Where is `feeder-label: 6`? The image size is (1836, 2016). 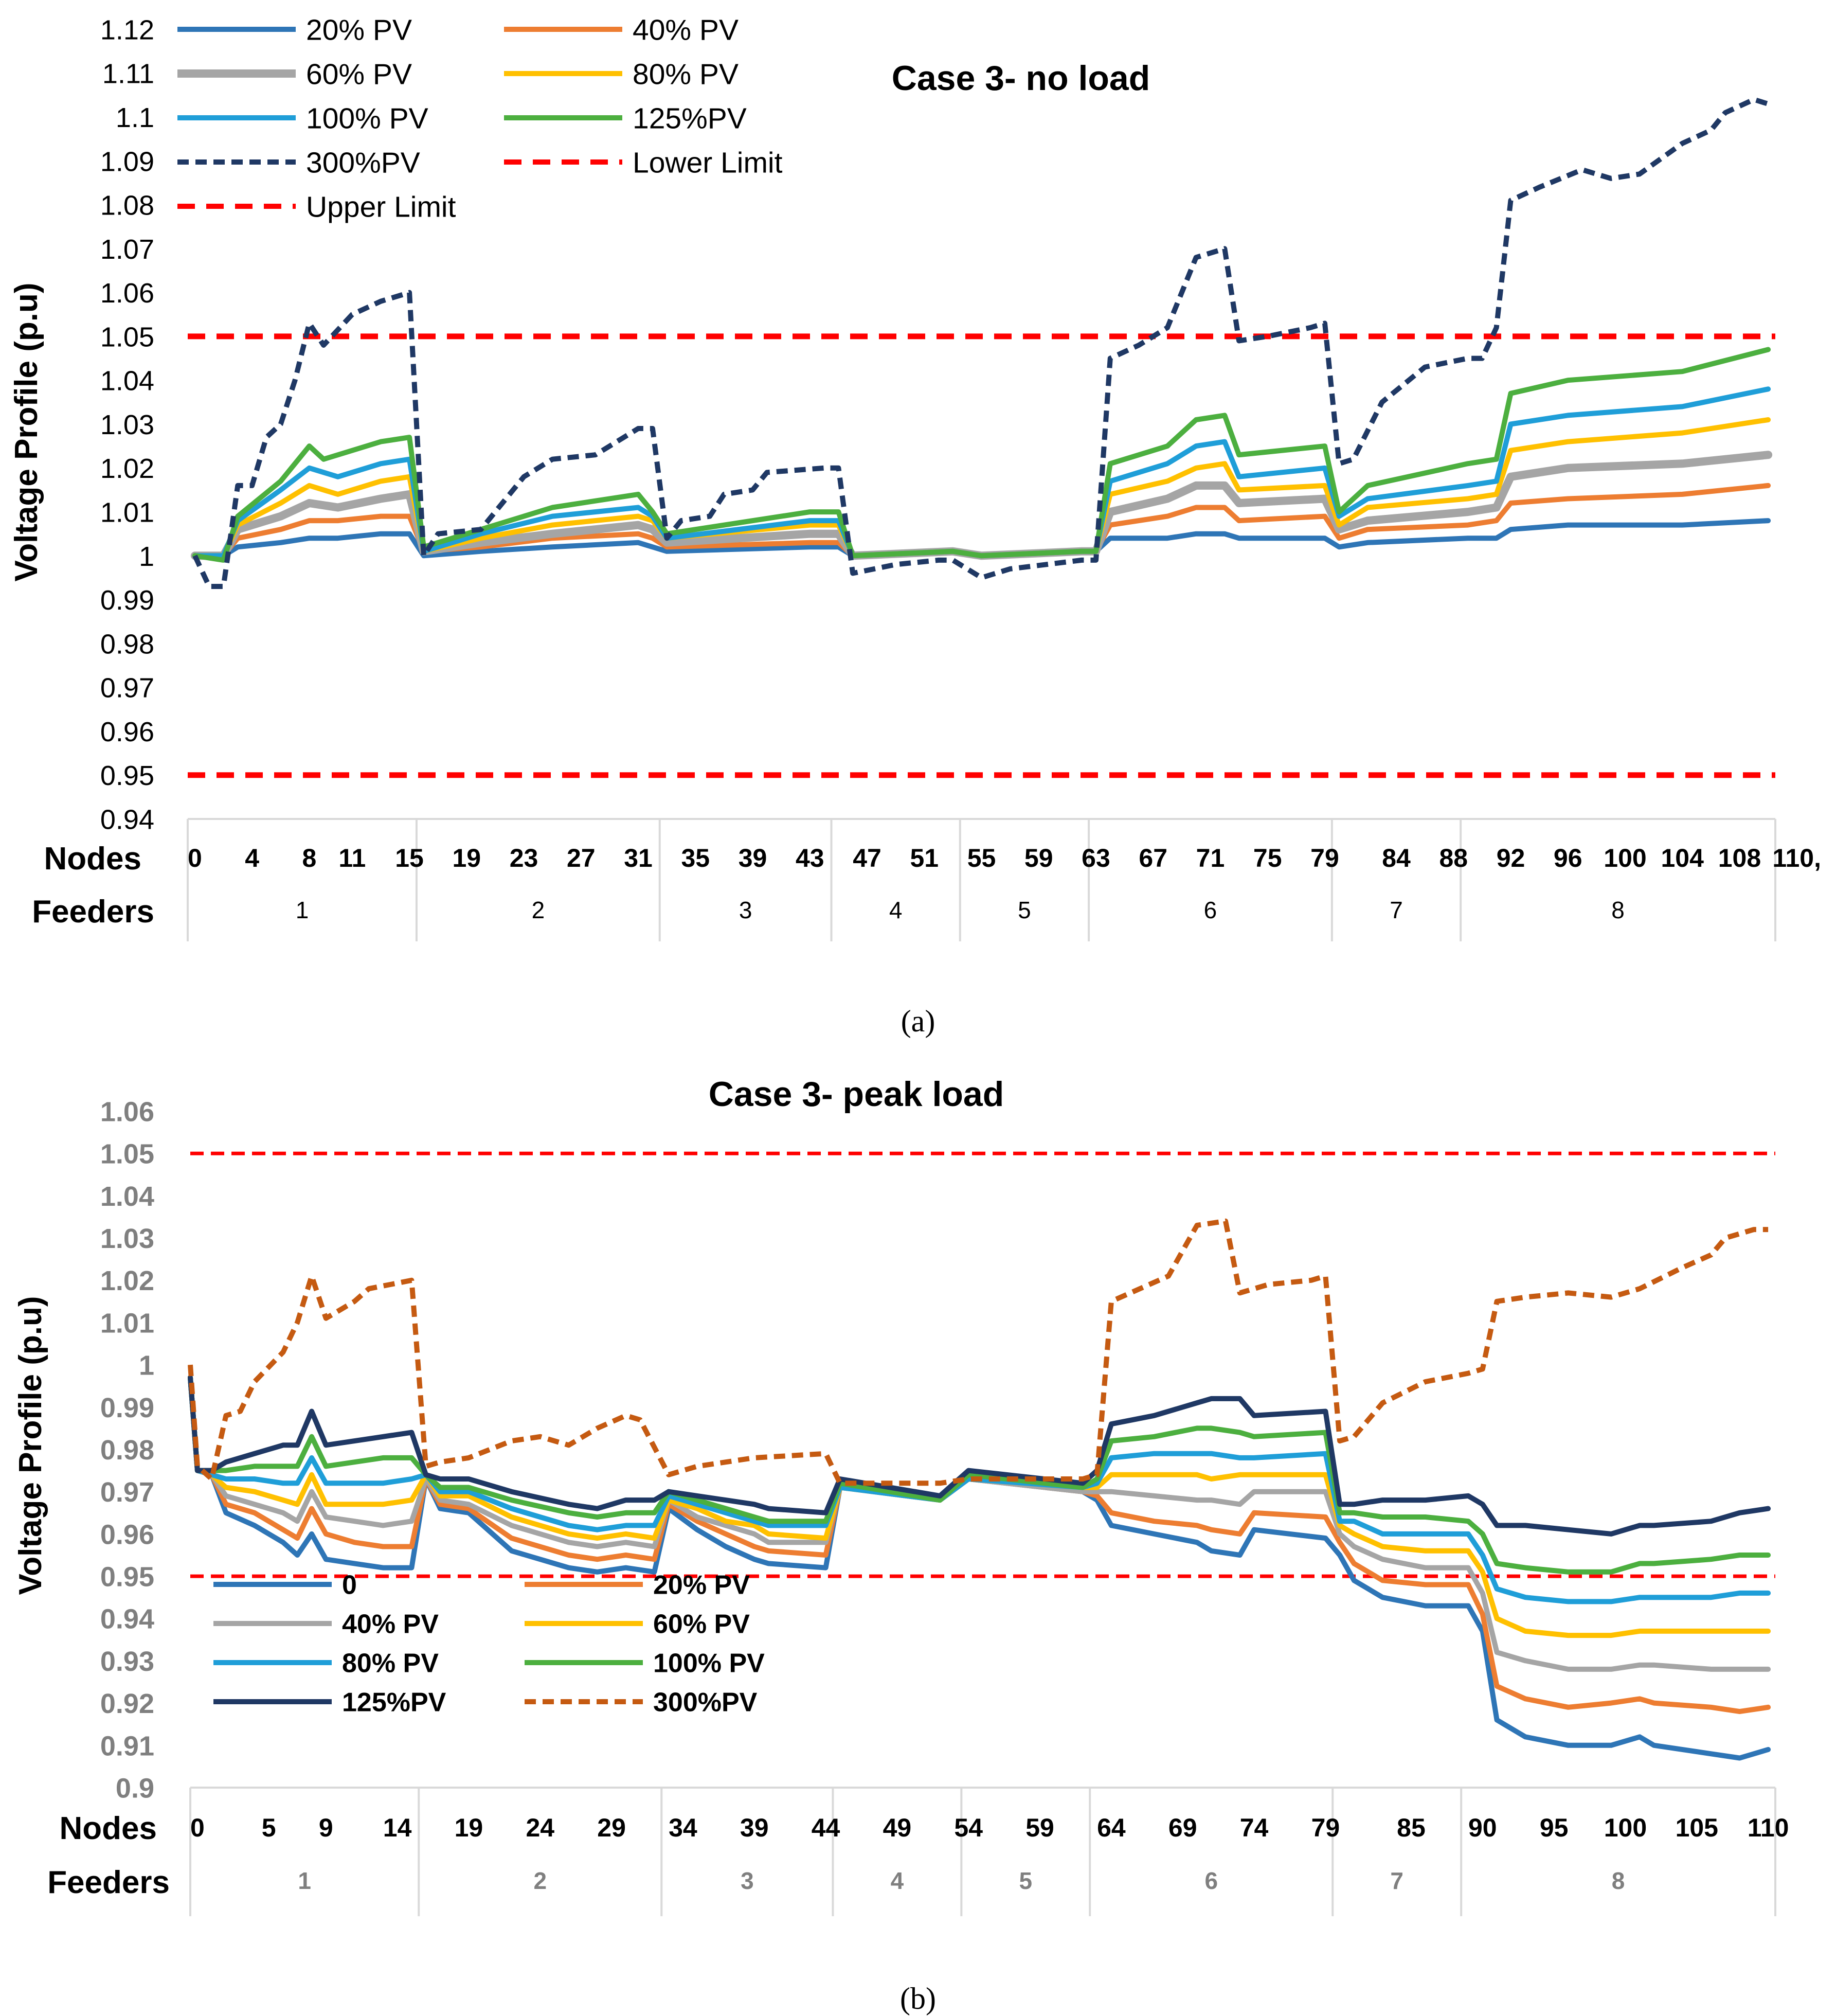
feeder-label: 6 is located at coordinates (1210, 910).